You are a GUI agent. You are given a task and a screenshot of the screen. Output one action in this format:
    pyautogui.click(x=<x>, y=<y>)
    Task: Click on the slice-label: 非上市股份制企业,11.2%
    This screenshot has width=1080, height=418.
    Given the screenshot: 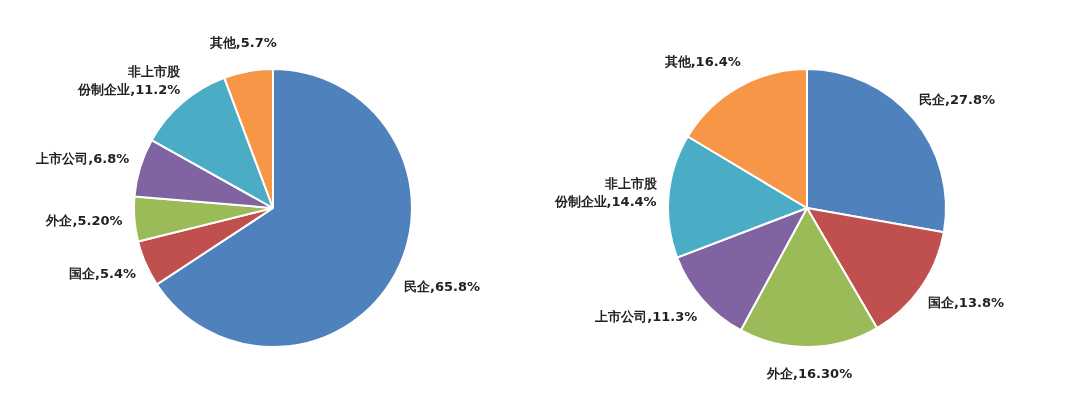 What is the action you would take?
    pyautogui.click(x=129, y=80)
    